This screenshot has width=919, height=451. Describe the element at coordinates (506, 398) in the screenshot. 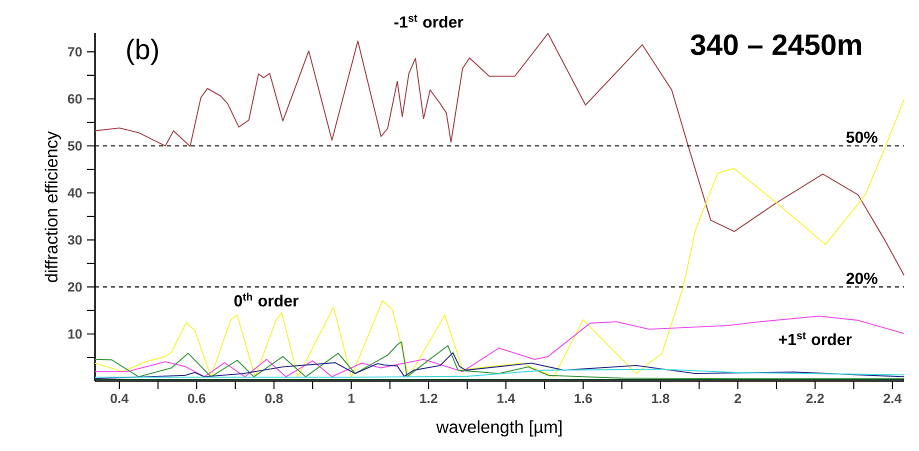

I see `x-tick-label: 1.4` at that location.